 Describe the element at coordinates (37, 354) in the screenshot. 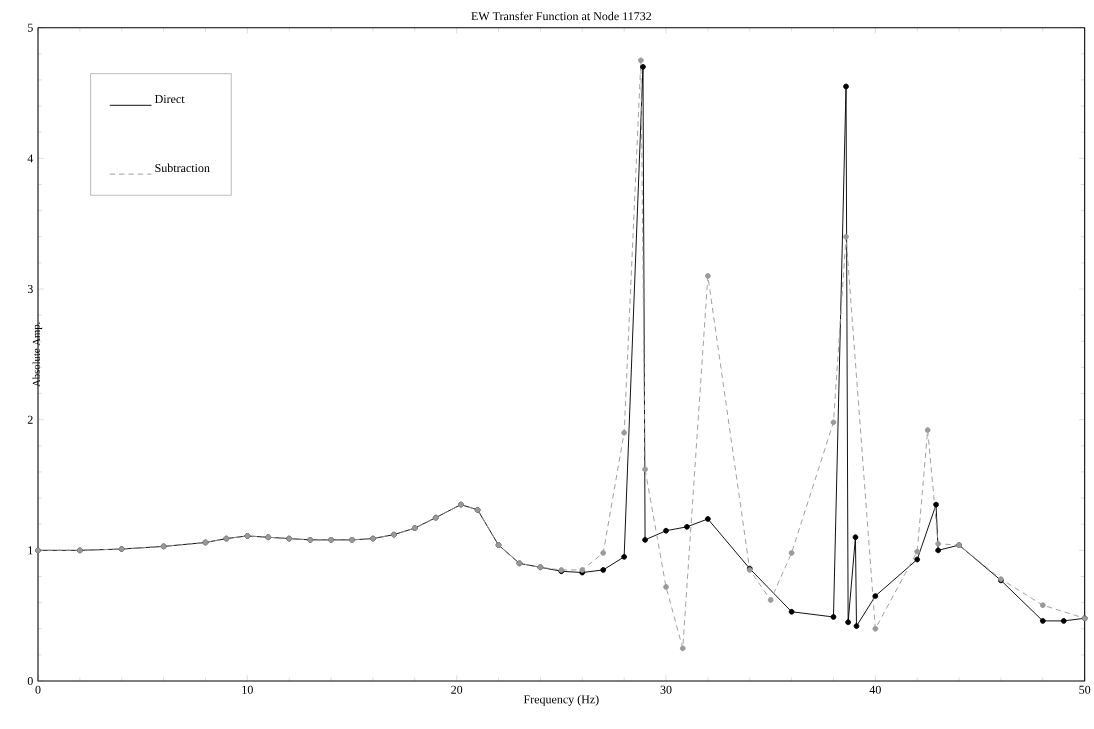

I see `y-axis-title: Absolute Amp.` at that location.